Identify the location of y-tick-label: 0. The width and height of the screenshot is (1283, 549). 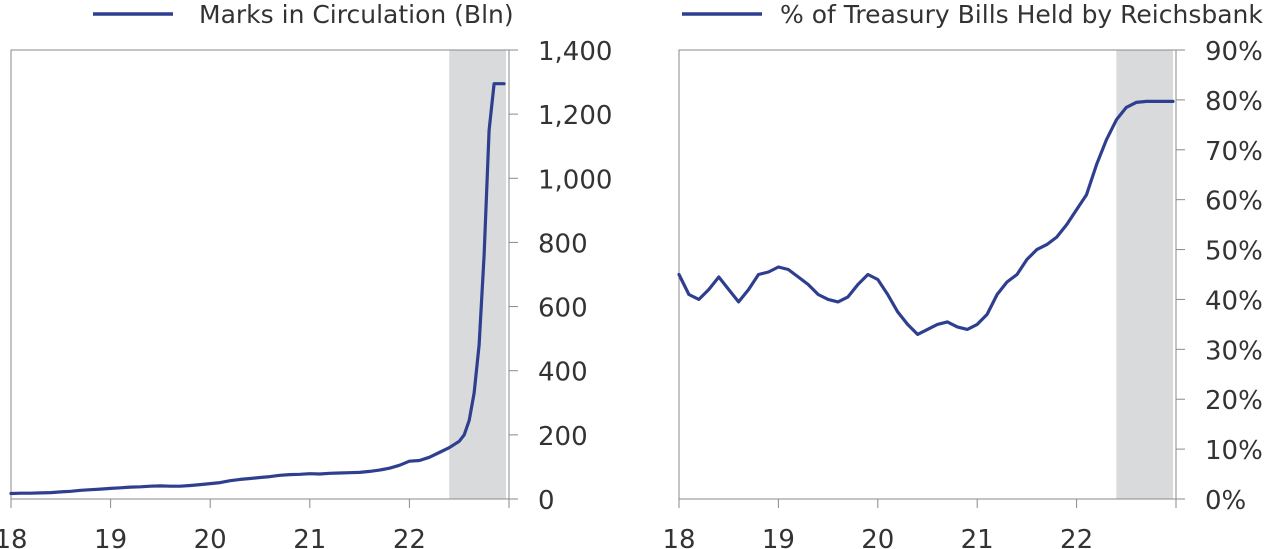
(546, 501).